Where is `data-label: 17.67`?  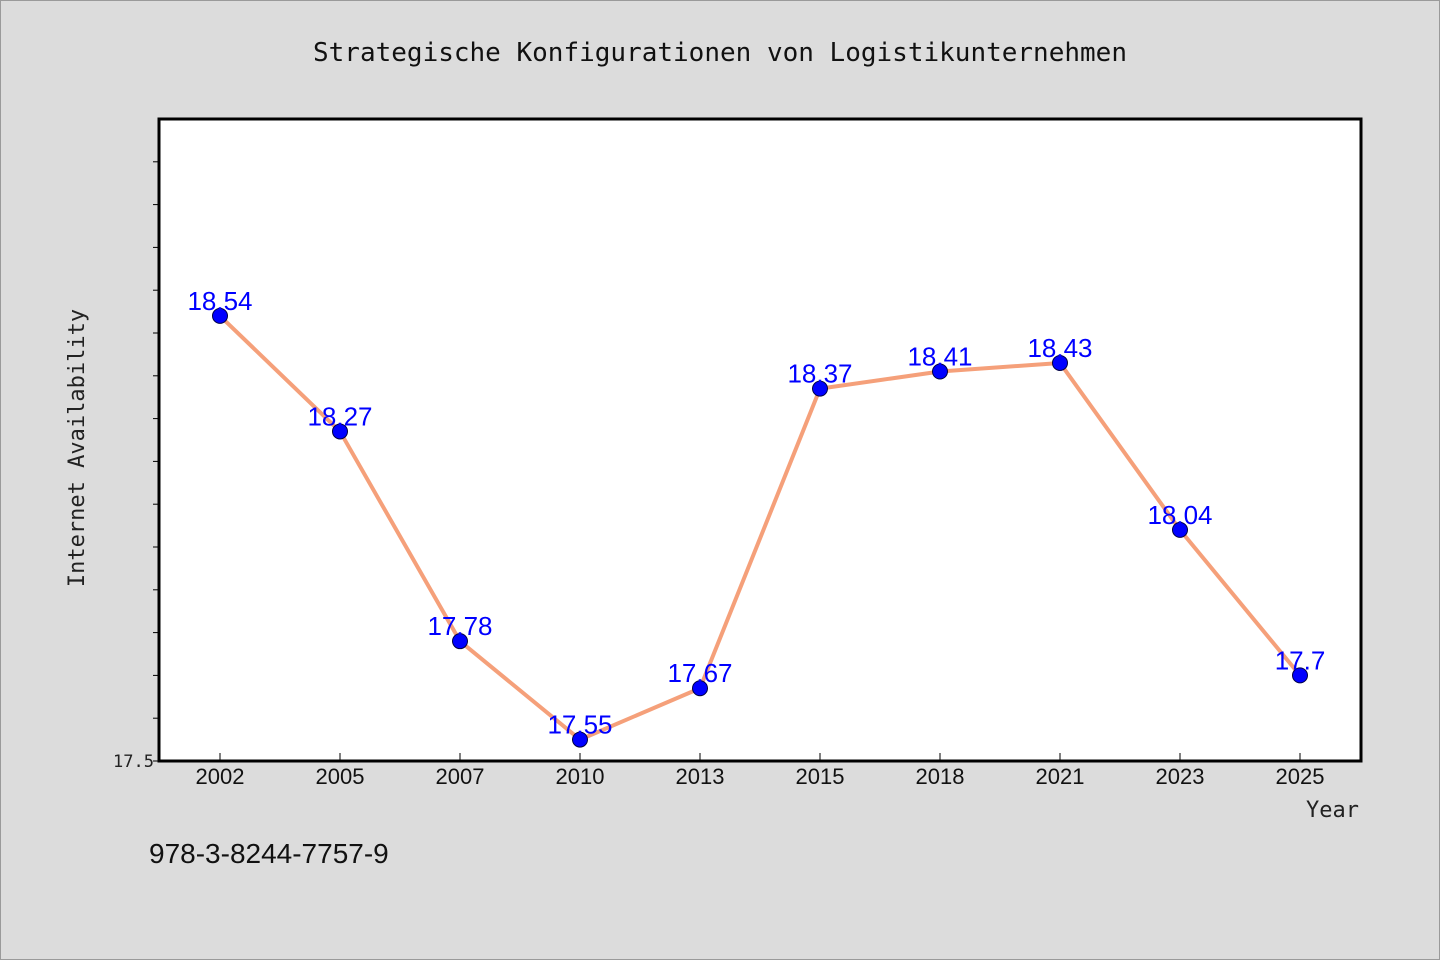 data-label: 17.67 is located at coordinates (699, 673).